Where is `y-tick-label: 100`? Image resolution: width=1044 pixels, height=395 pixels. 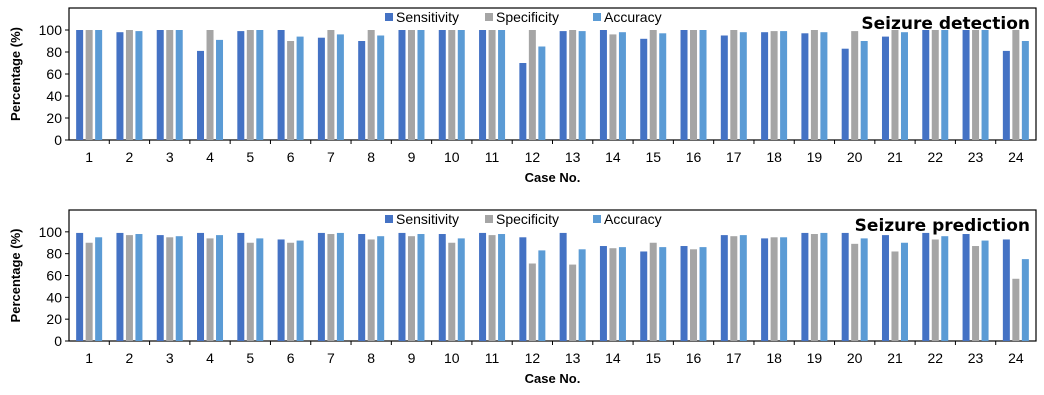 y-tick-label: 100 is located at coordinates (51, 232).